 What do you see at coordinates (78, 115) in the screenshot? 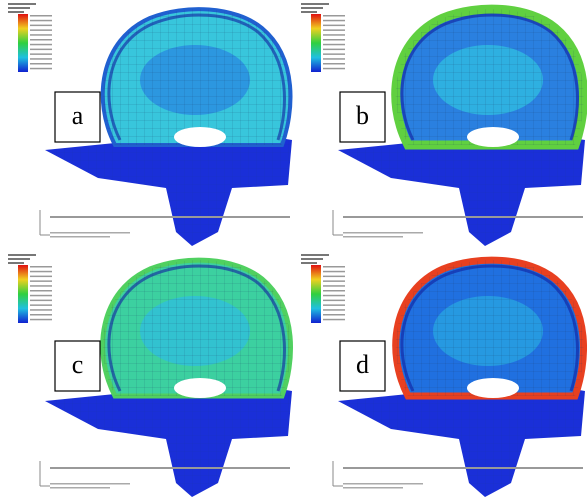
I see `panel-label: a` at bounding box center [78, 115].